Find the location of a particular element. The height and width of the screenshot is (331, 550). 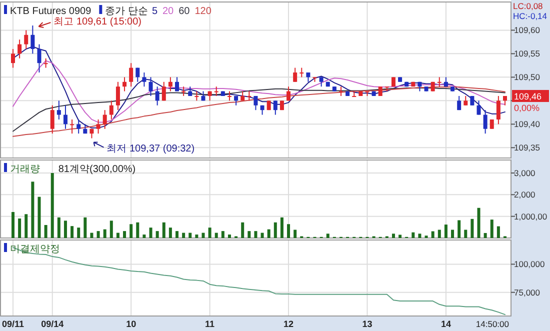

x-tick-label: 11 is located at coordinates (210, 324).